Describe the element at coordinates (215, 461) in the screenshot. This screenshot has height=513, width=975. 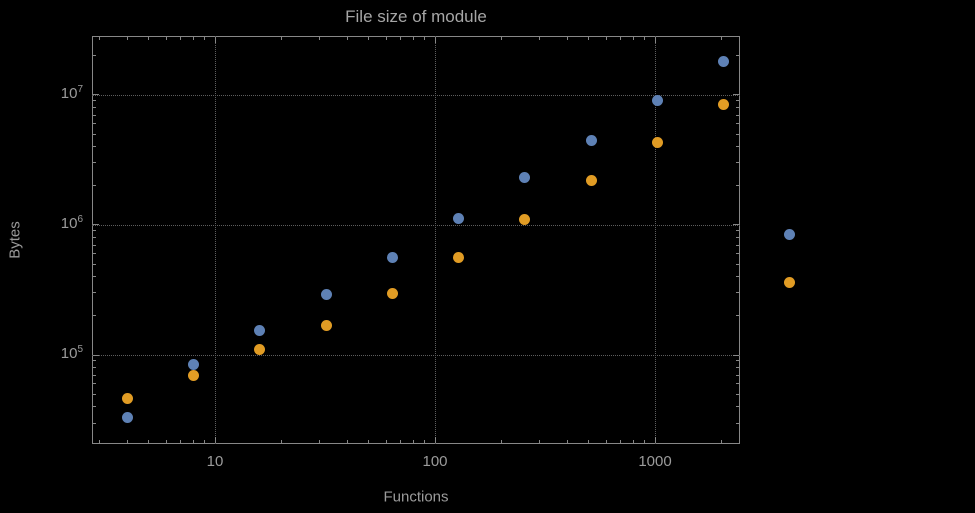
I see `x-tick-label: 10` at that location.